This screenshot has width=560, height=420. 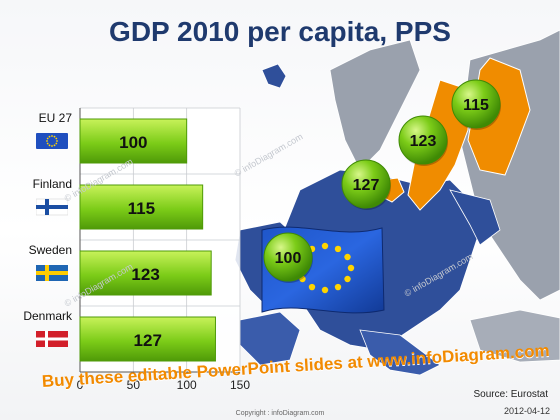 I want to click on finland-flag-icon, so click(x=52, y=207).